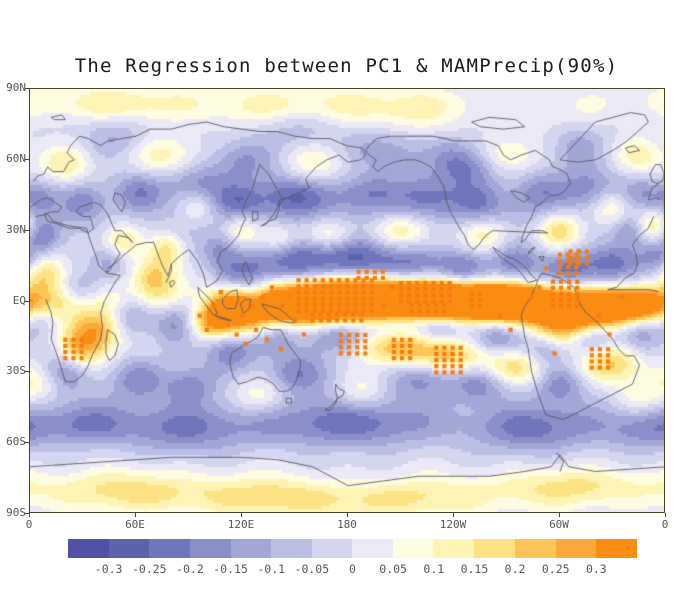 This screenshot has height=600, width=693. What do you see at coordinates (16, 512) in the screenshot?
I see `y-axis-tick-label: 90S` at bounding box center [16, 512].